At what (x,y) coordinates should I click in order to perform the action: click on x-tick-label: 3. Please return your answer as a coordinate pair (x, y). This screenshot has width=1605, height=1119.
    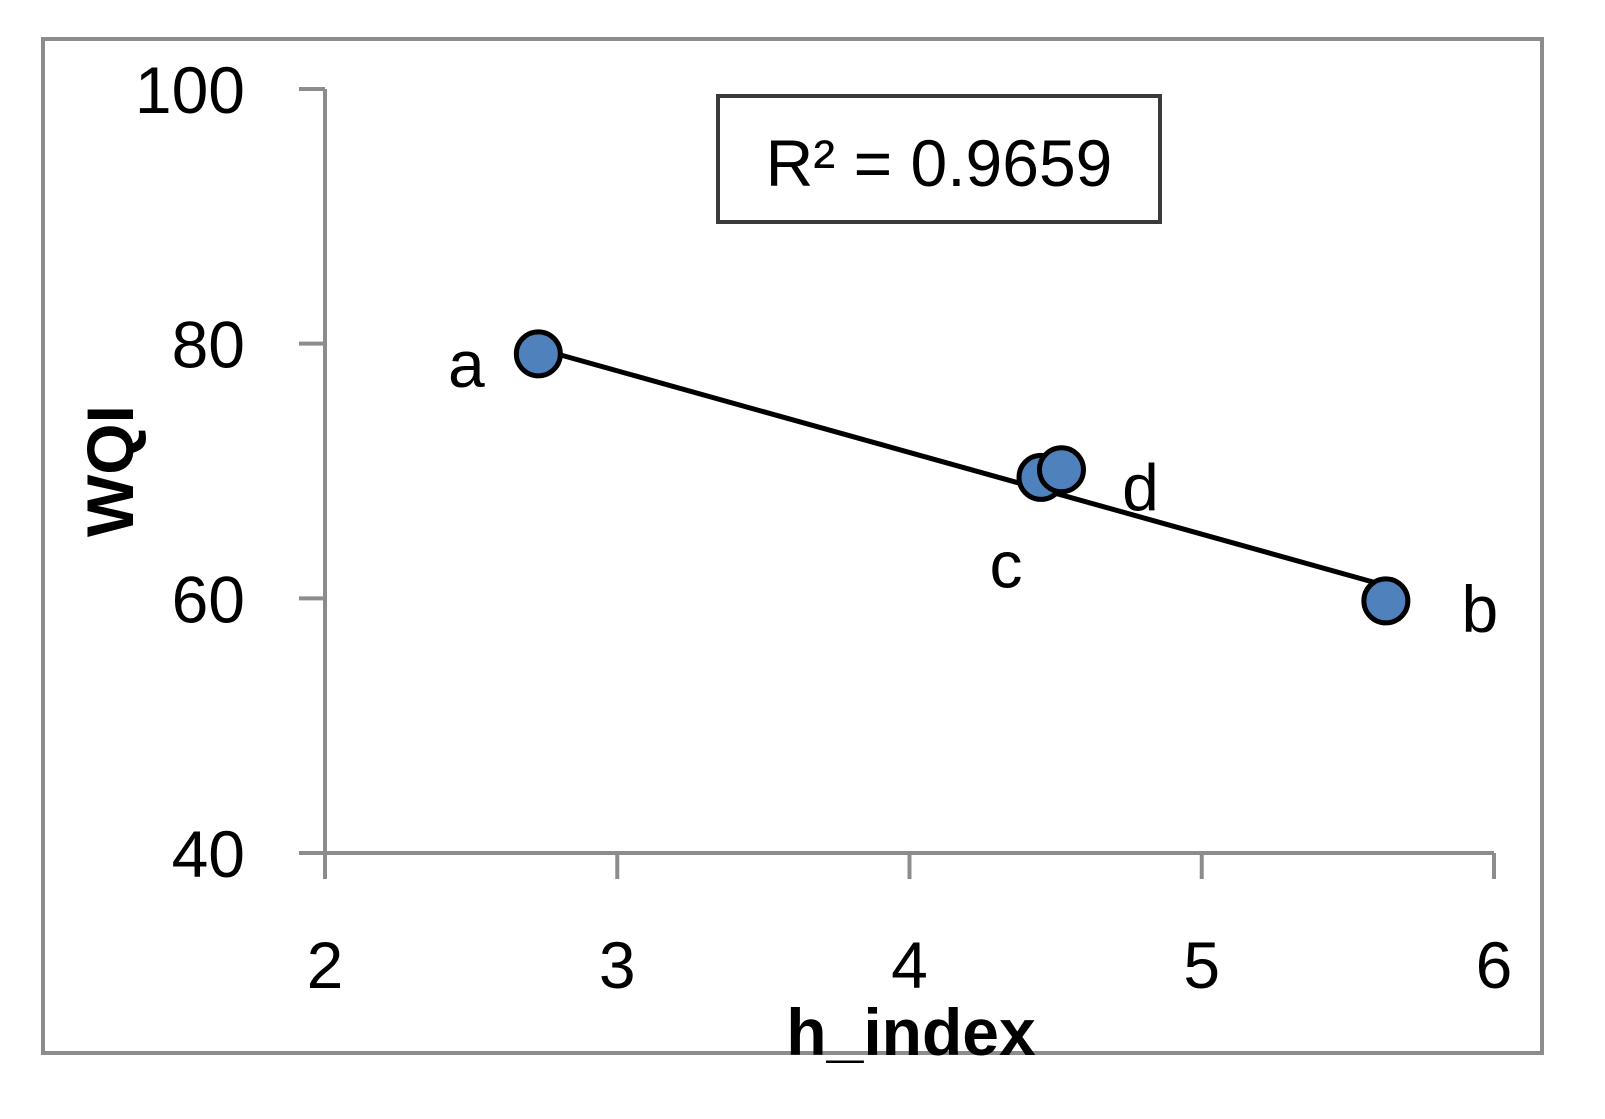
    Looking at the image, I should click on (617, 965).